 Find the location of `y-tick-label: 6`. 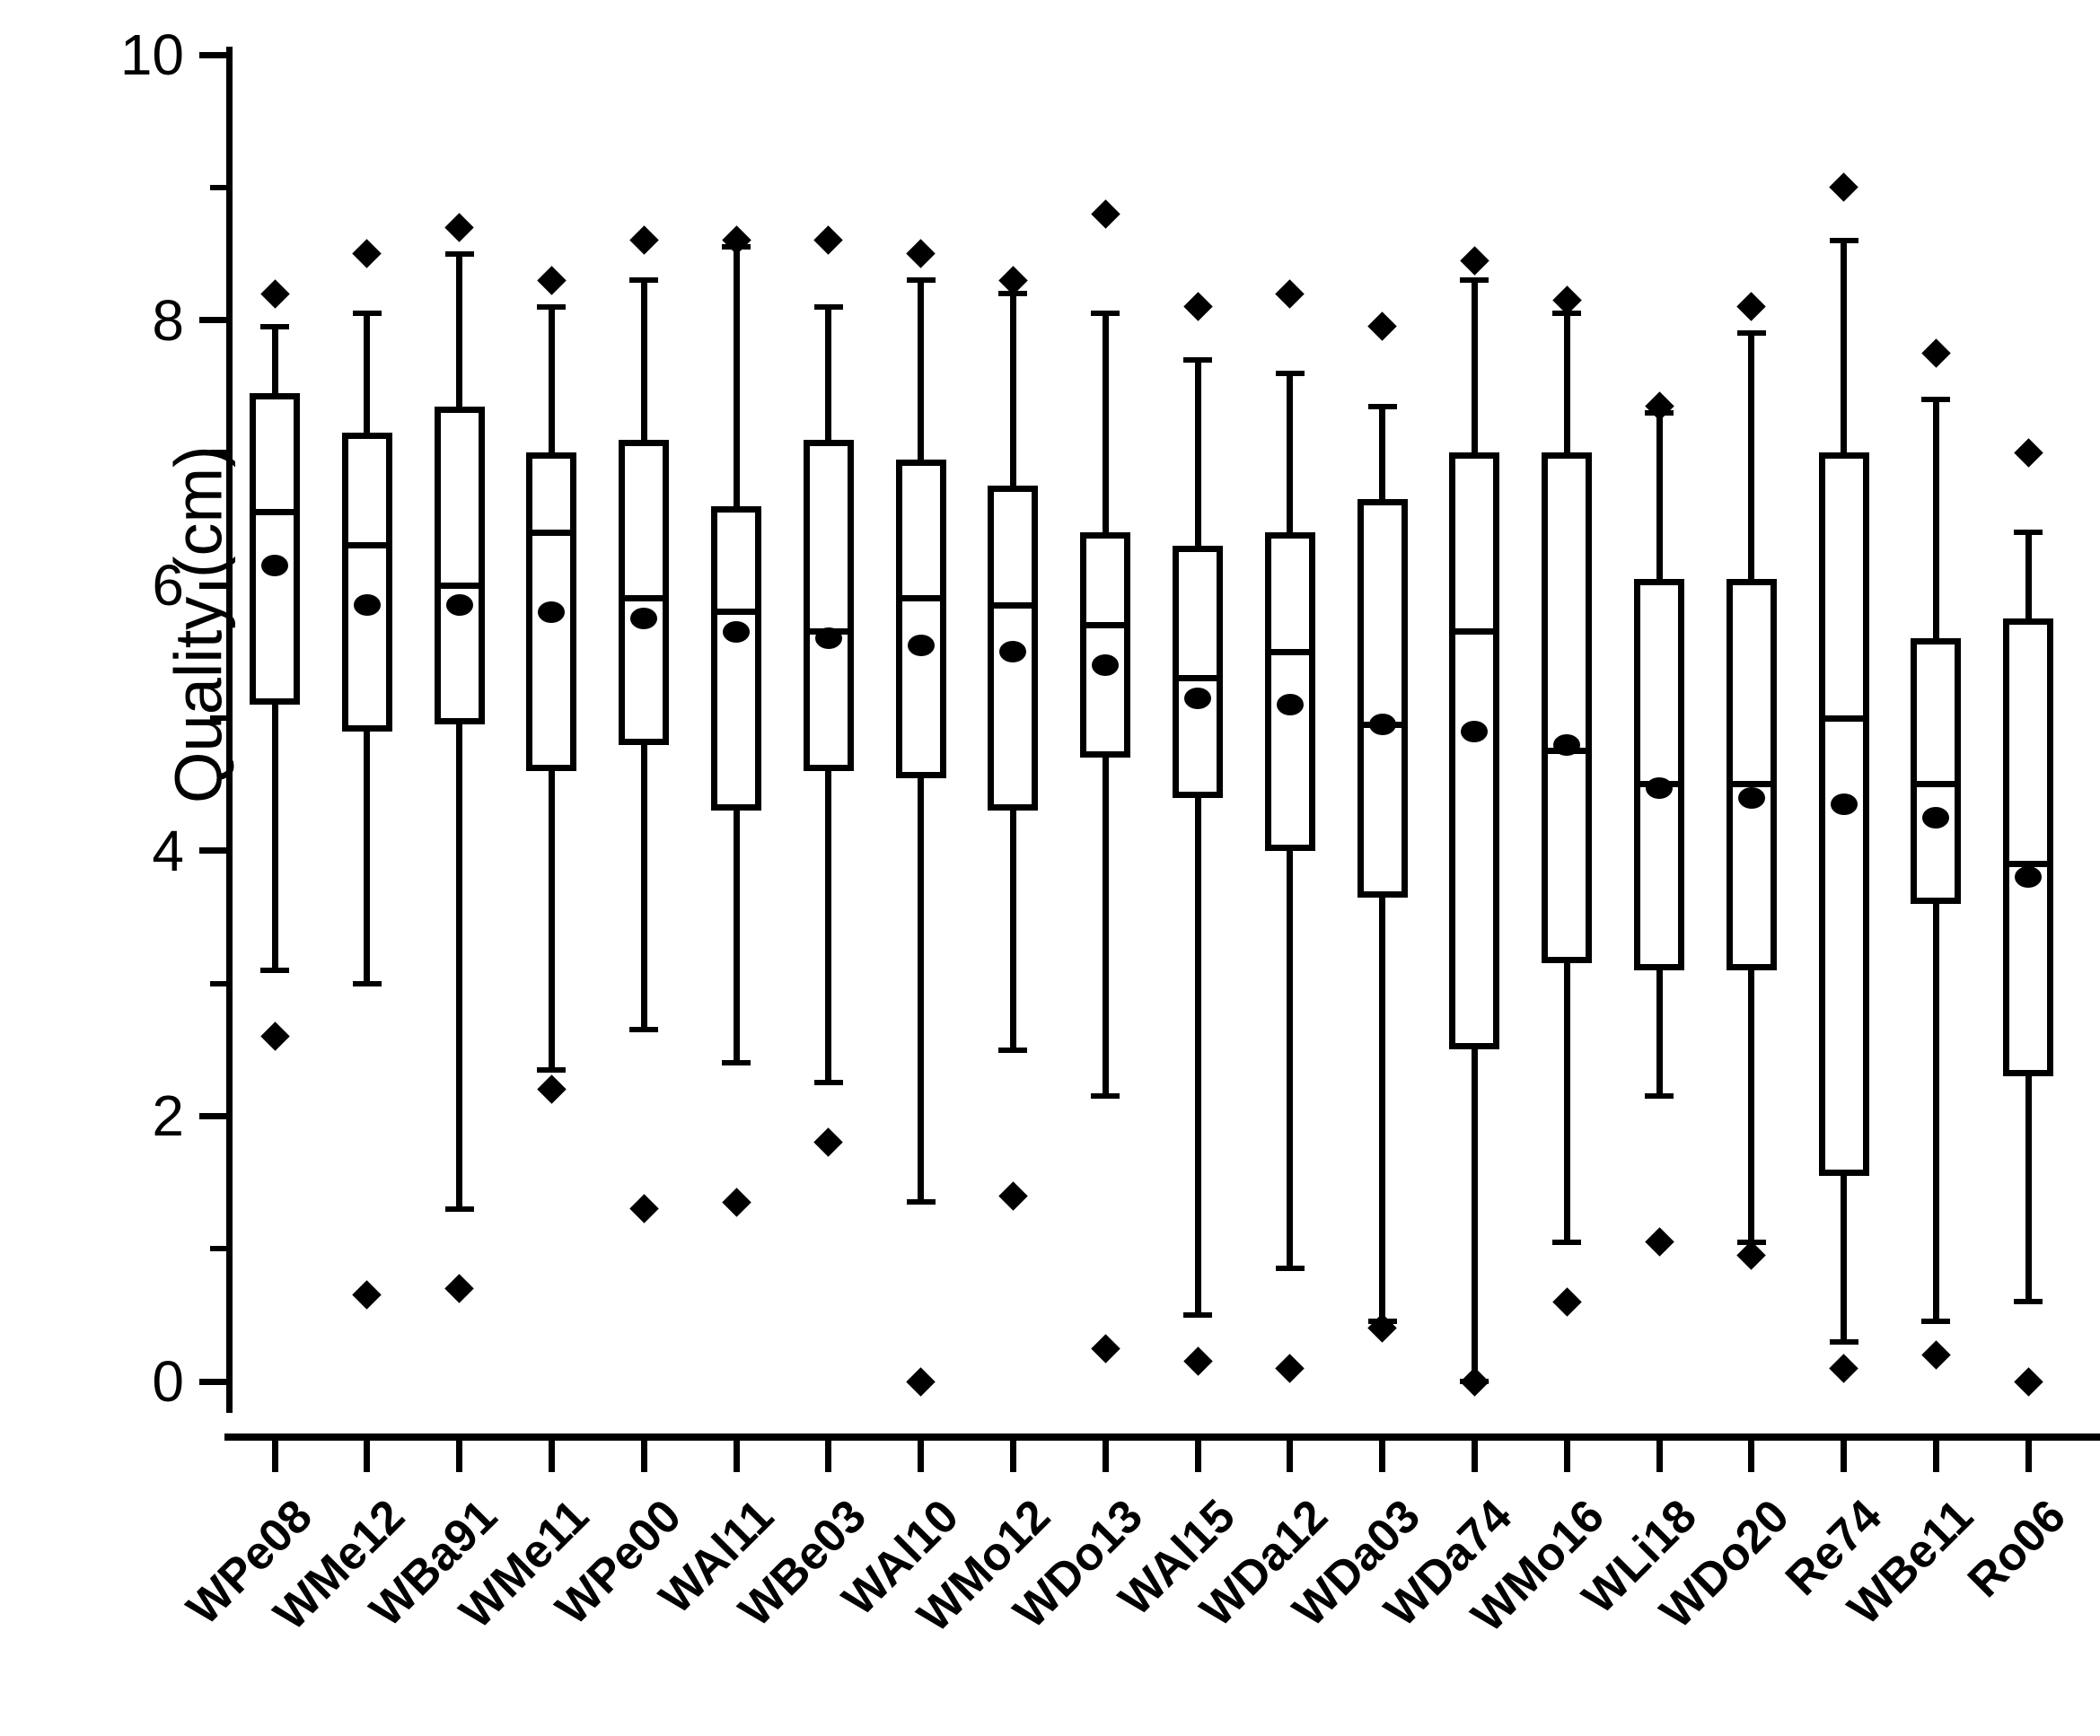

y-tick-label: 6 is located at coordinates (168, 585).